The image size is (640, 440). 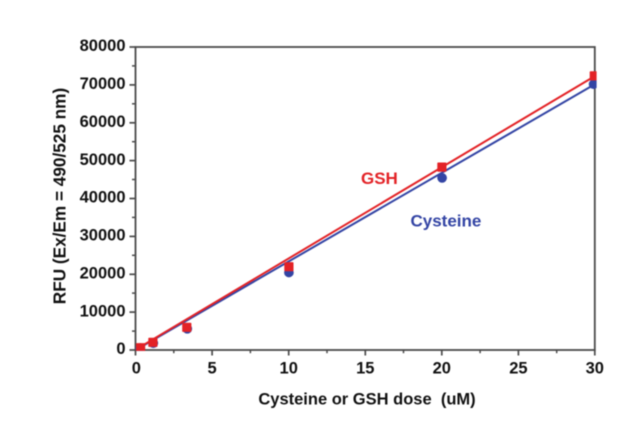 What do you see at coordinates (103, 46) in the screenshot?
I see `svg-text: 80000` at bounding box center [103, 46].